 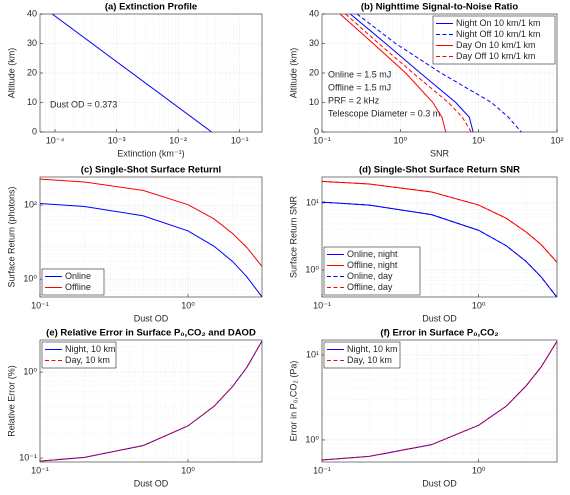 I want to click on legend-label: Night Off 10 km/1 km, so click(x=498, y=34).